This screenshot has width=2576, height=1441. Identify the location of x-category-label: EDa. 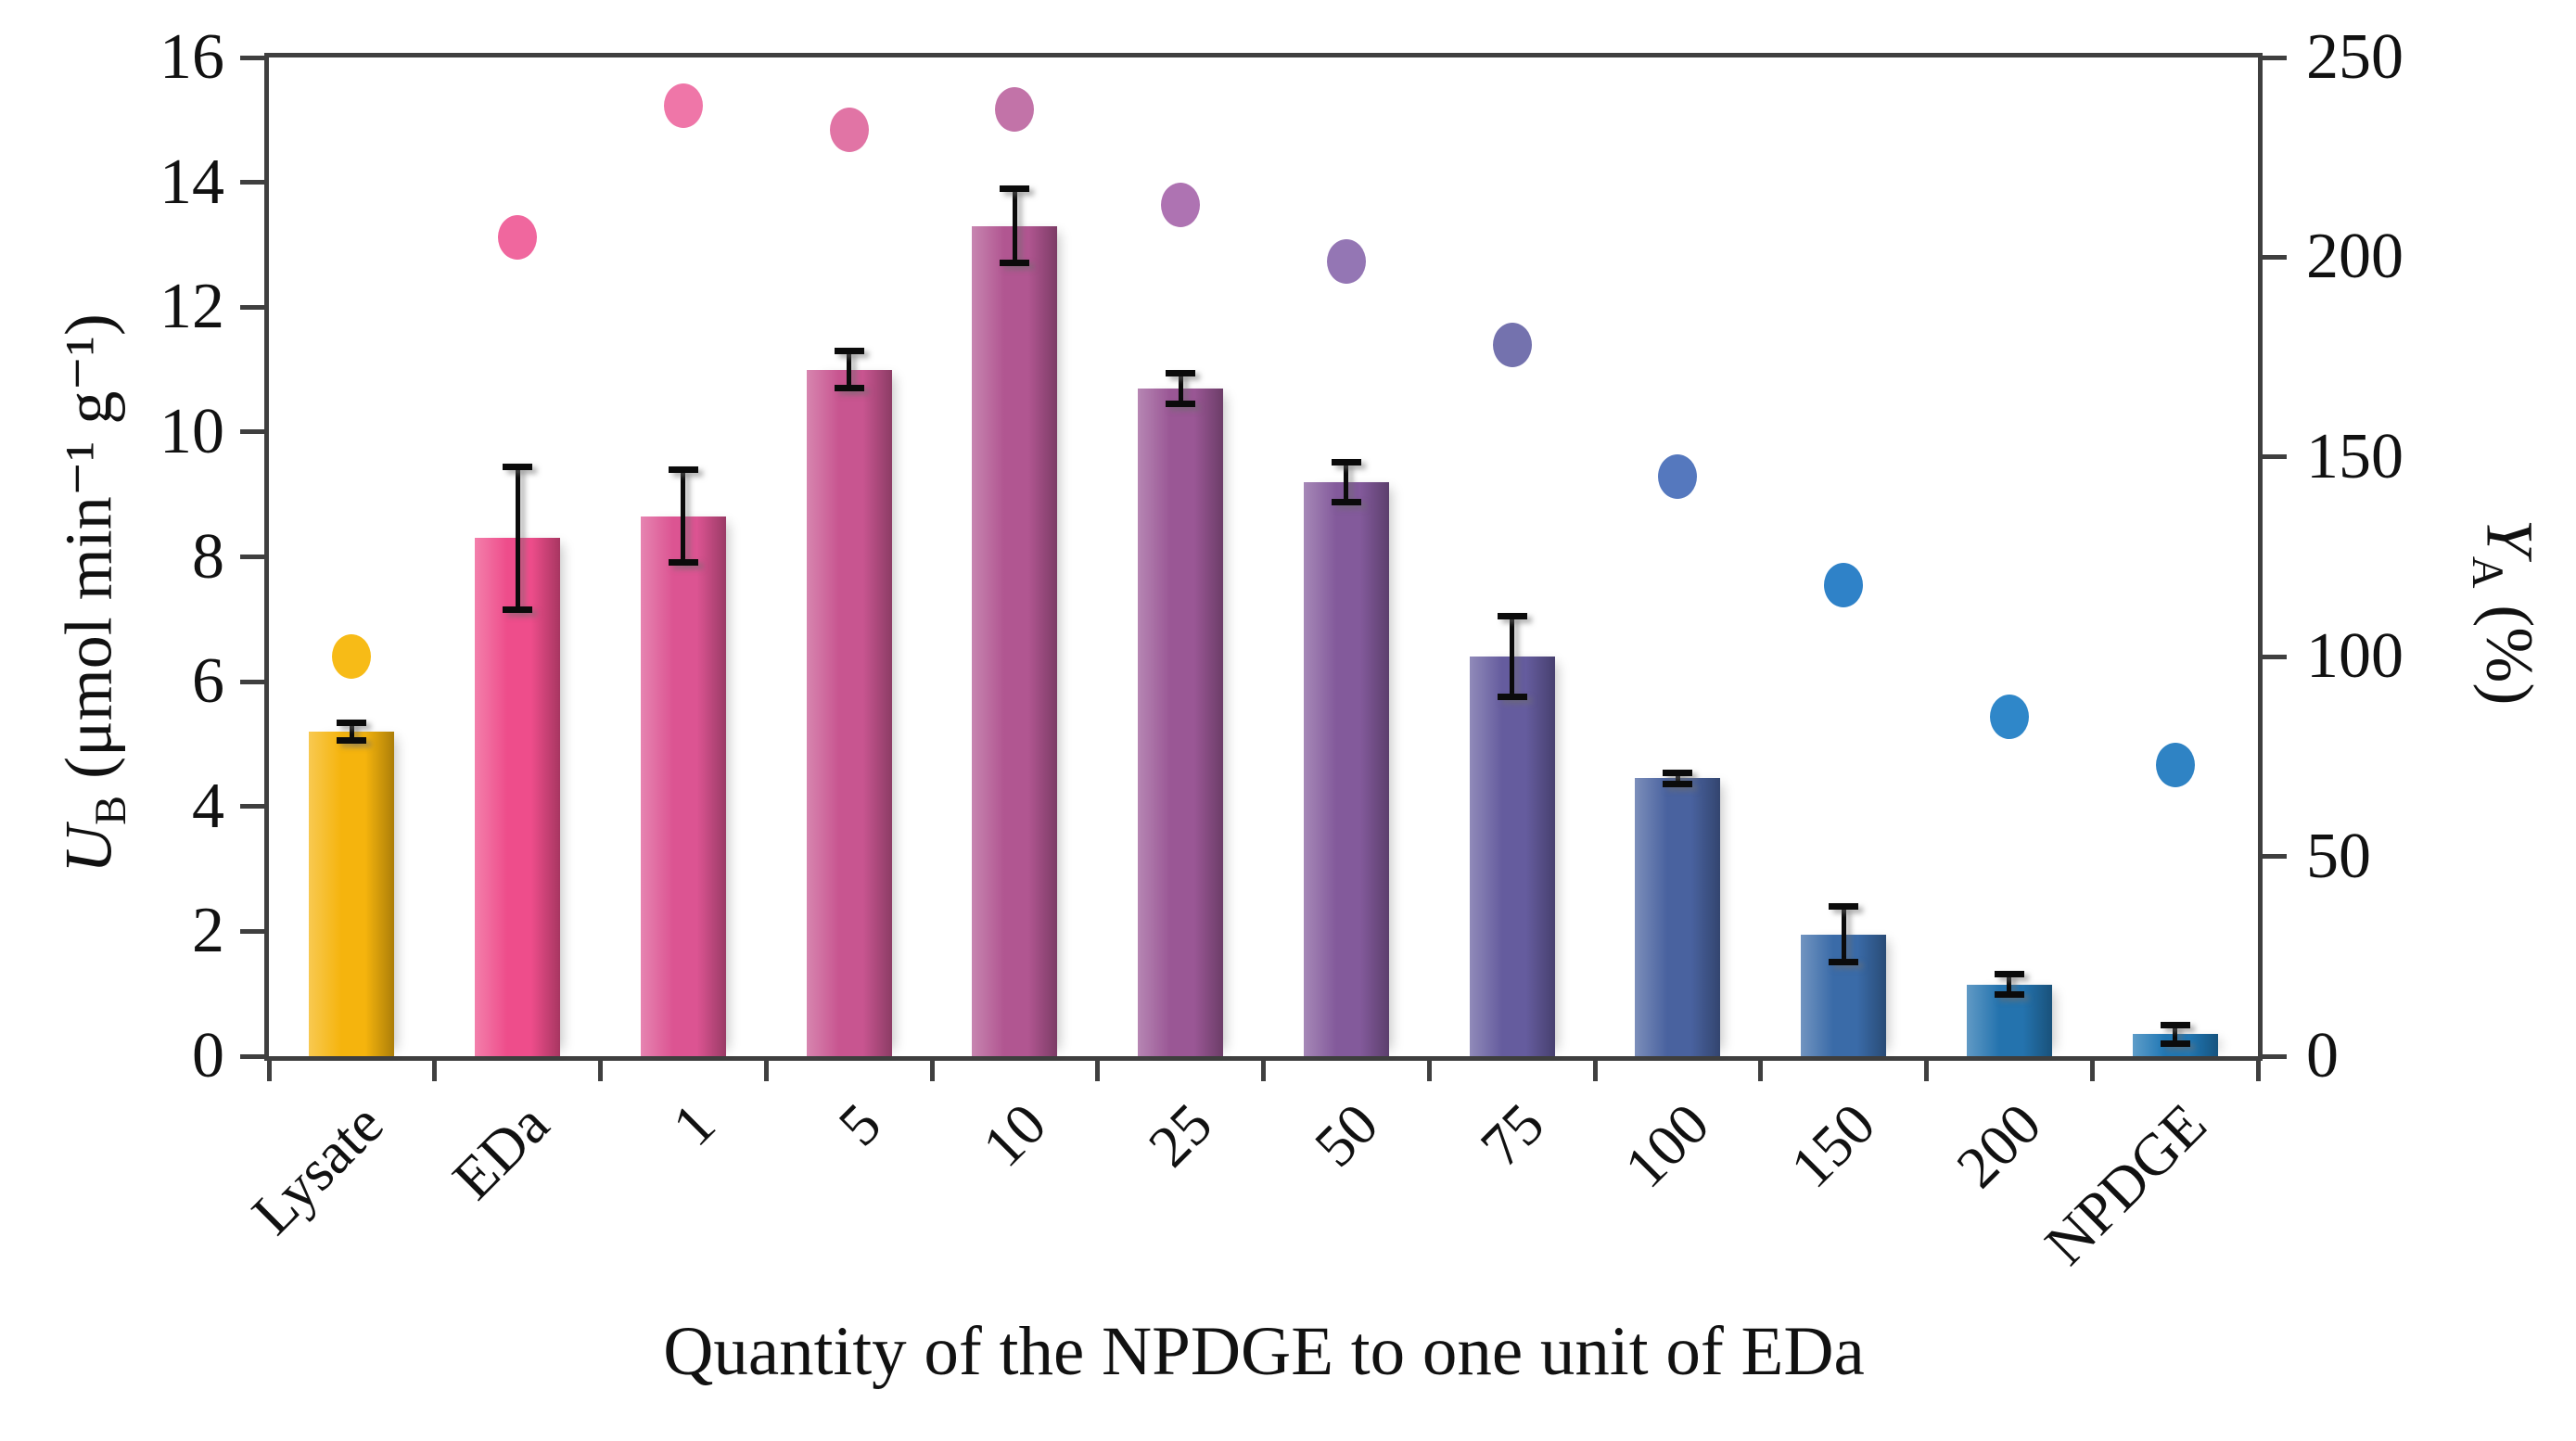
(501, 1151).